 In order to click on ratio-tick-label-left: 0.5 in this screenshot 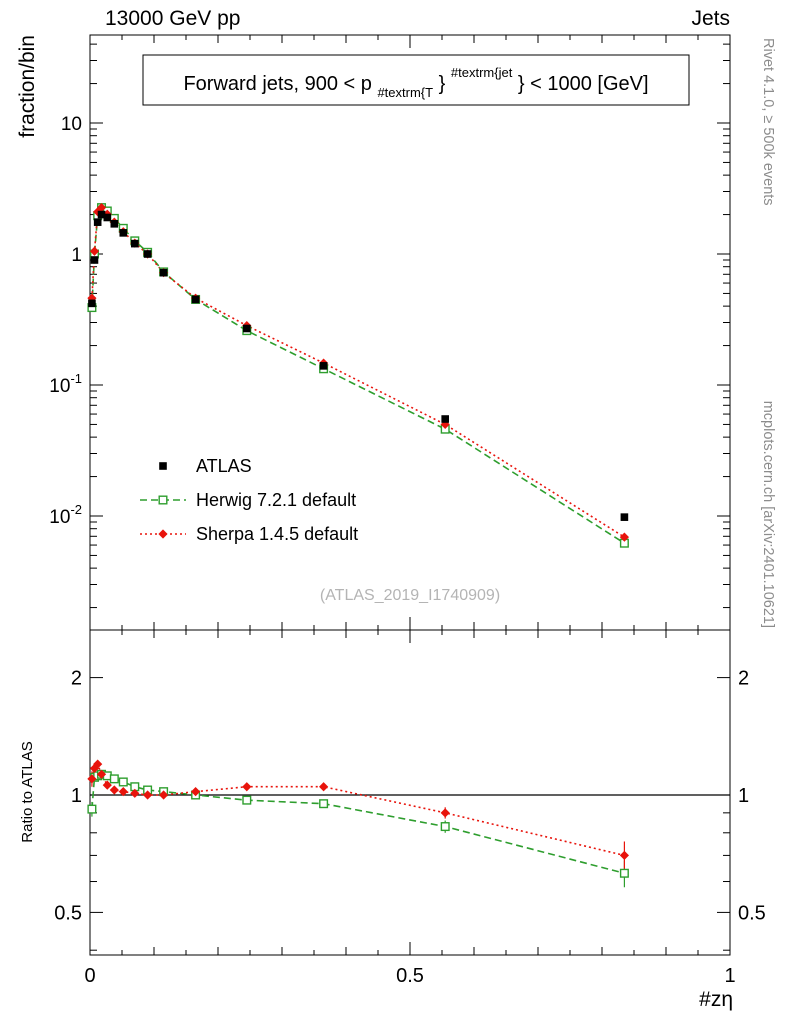, I will do `click(68, 913)`.